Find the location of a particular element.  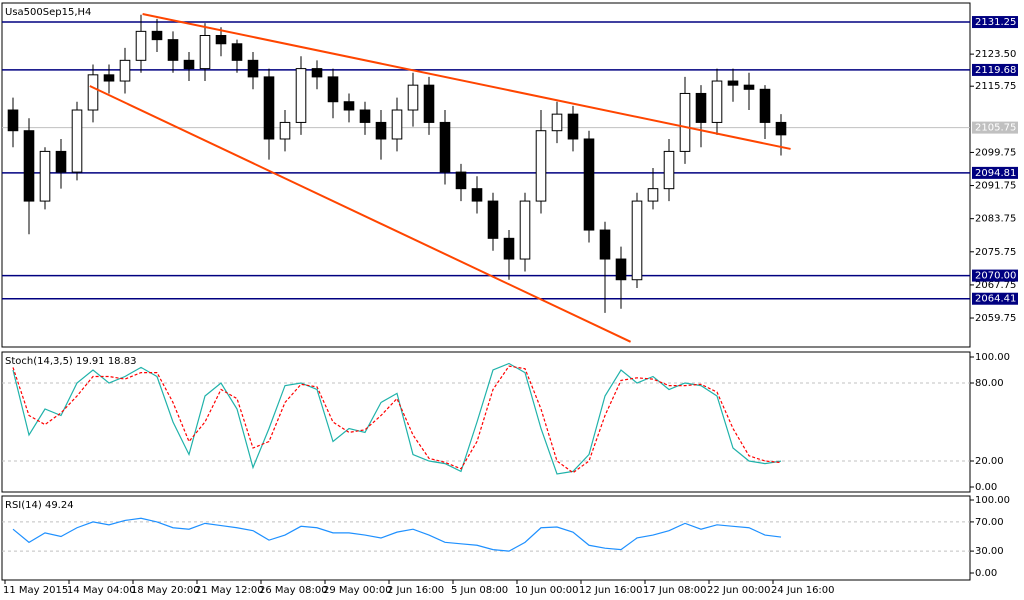

indicator-title: Usa500Sep15,H4 is located at coordinates (48, 12).